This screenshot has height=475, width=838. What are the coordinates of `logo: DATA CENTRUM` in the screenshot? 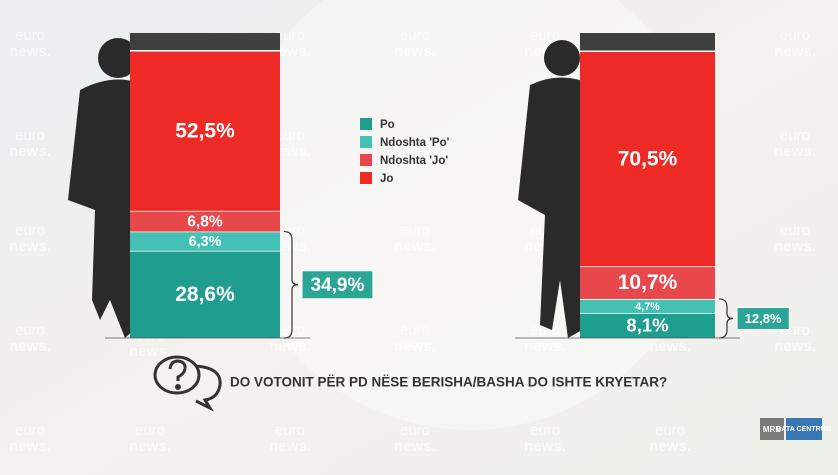 It's located at (803, 429).